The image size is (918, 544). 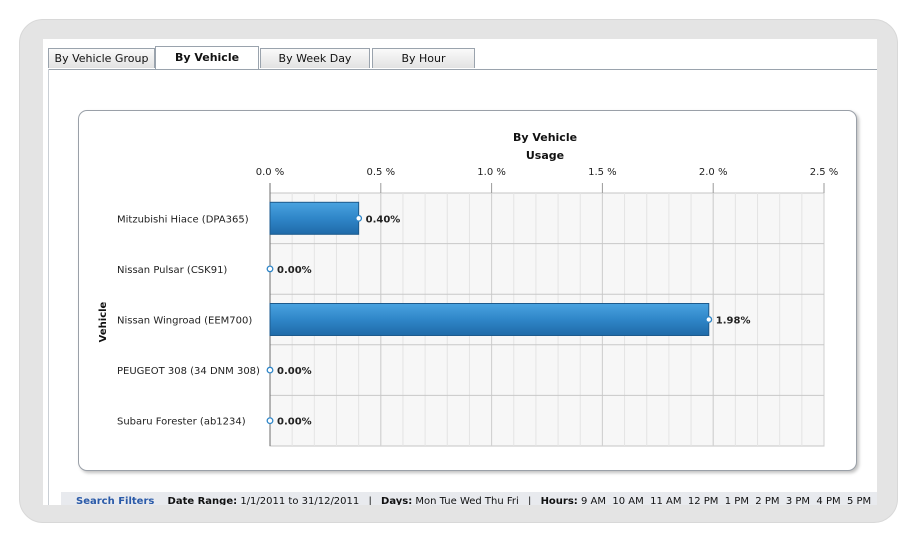 I want to click on tab-by-week-day: By Week Day, so click(x=315, y=58).